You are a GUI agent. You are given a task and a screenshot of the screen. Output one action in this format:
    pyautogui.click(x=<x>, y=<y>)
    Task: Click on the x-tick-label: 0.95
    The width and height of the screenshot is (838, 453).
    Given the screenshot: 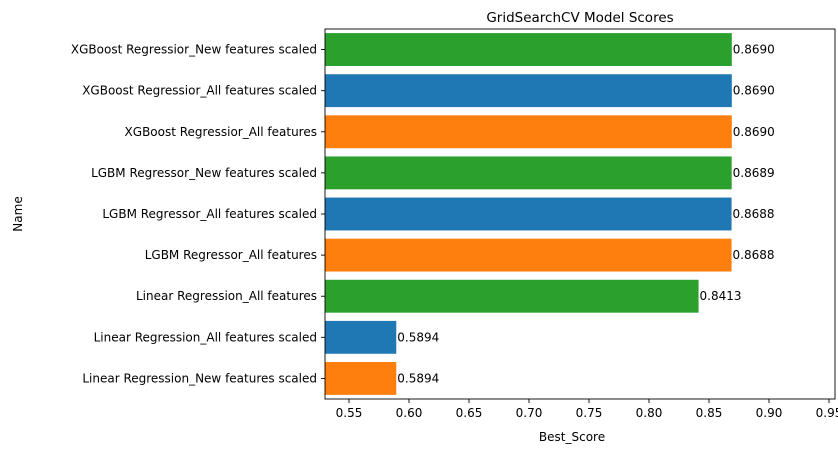 What is the action you would take?
    pyautogui.click(x=827, y=413)
    